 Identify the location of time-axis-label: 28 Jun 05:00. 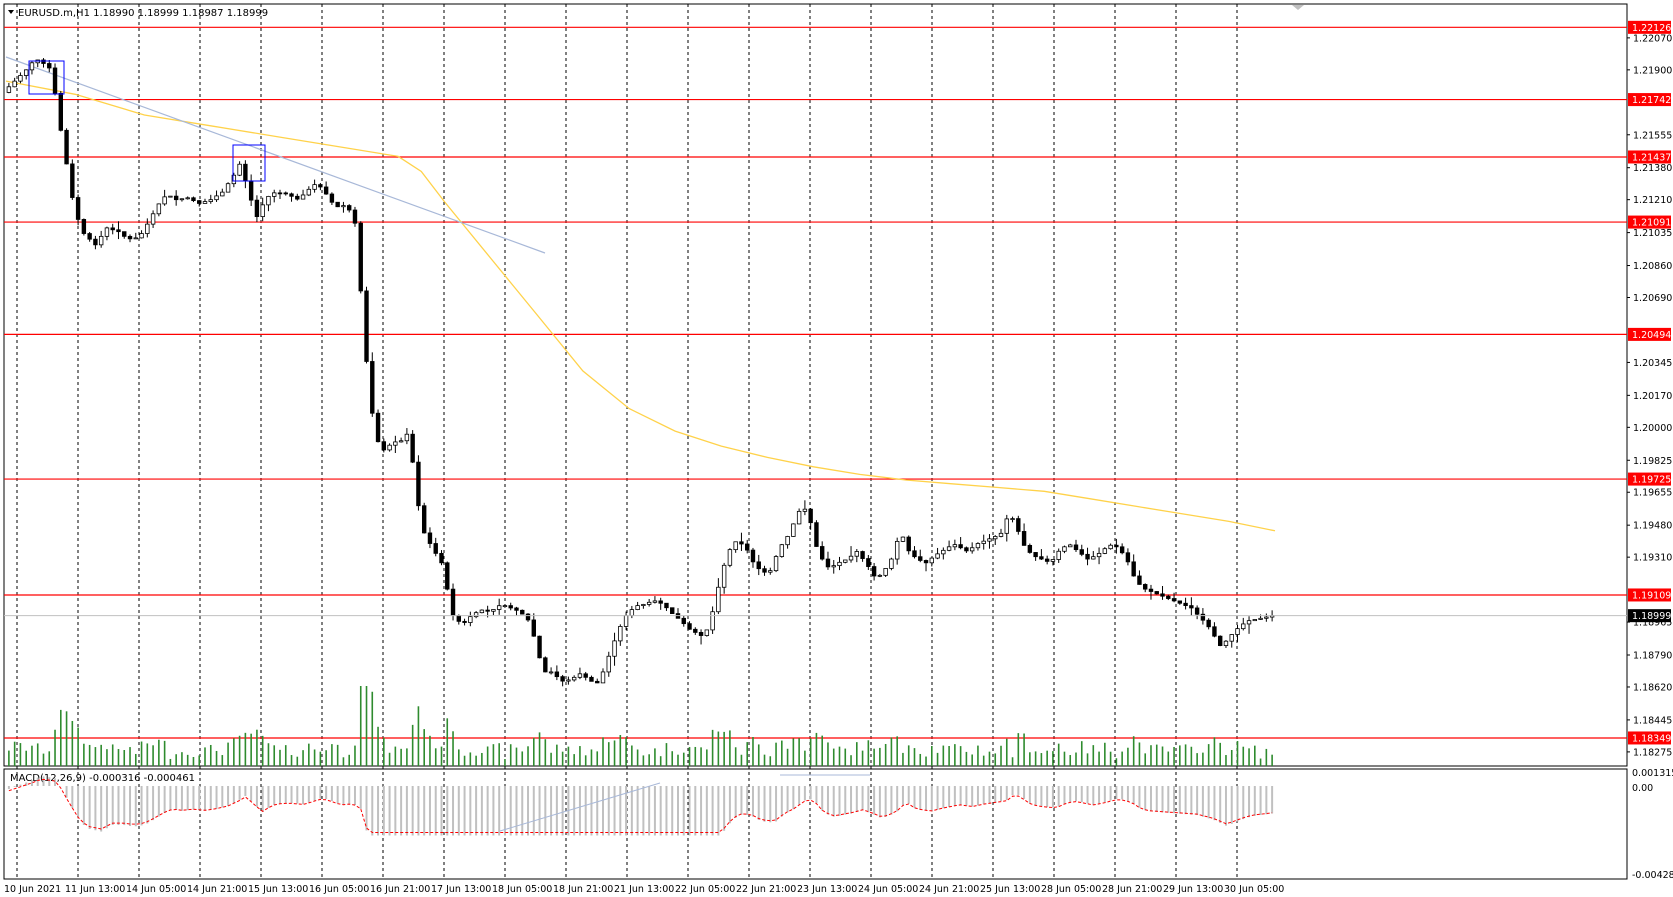
(1071, 889).